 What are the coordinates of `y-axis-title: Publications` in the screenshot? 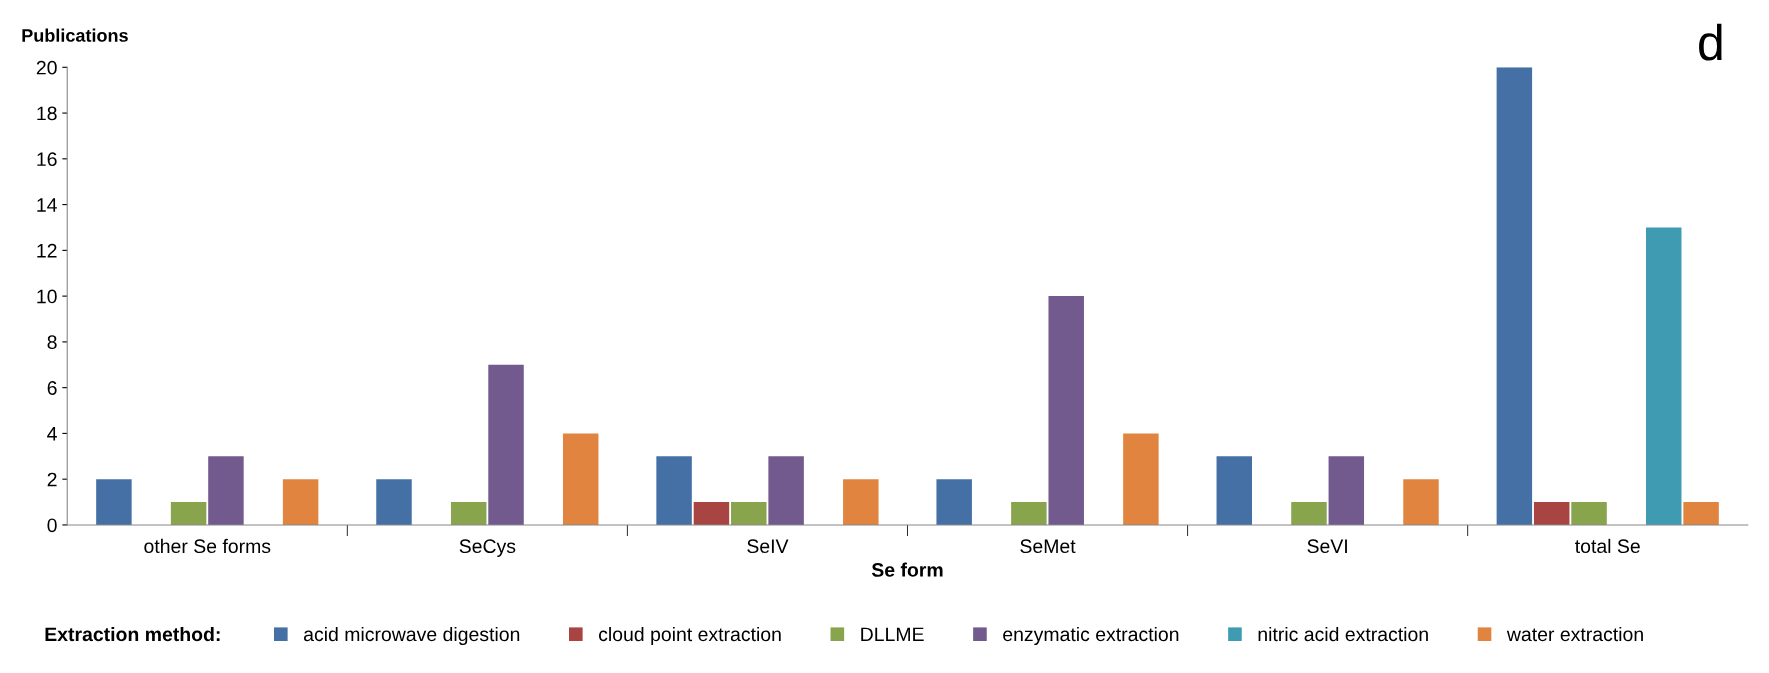 It's located at (75, 35).